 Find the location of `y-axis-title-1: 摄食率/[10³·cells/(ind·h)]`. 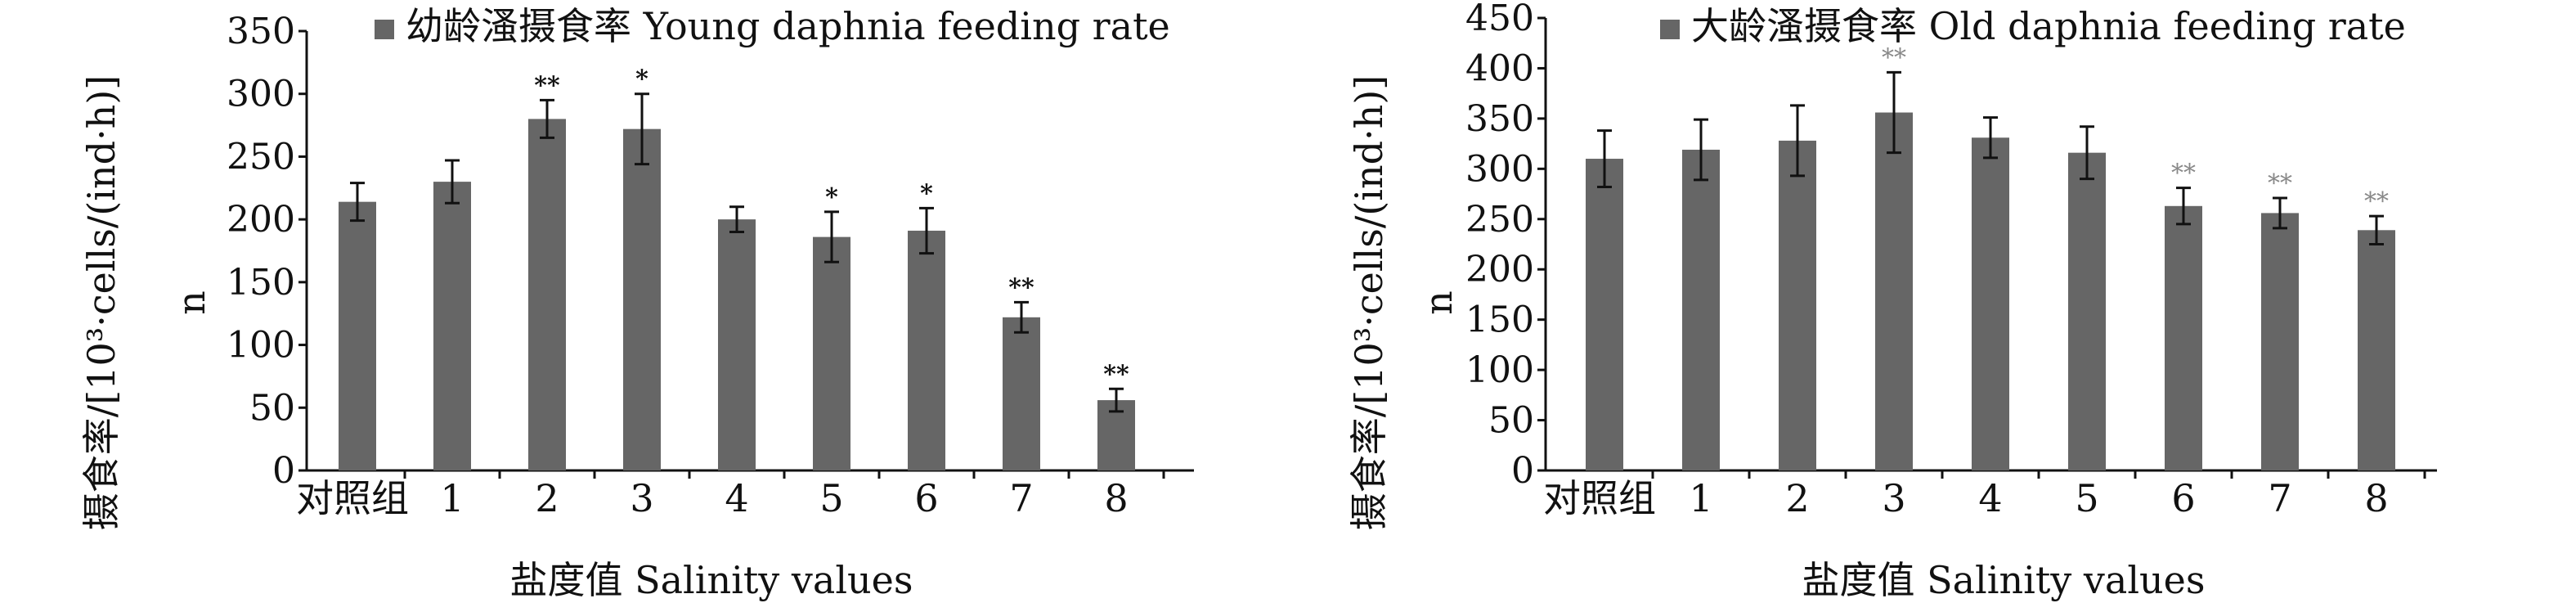

y-axis-title-1: 摄食率/[10³·cells/(ind·h)] is located at coordinates (1369, 302).